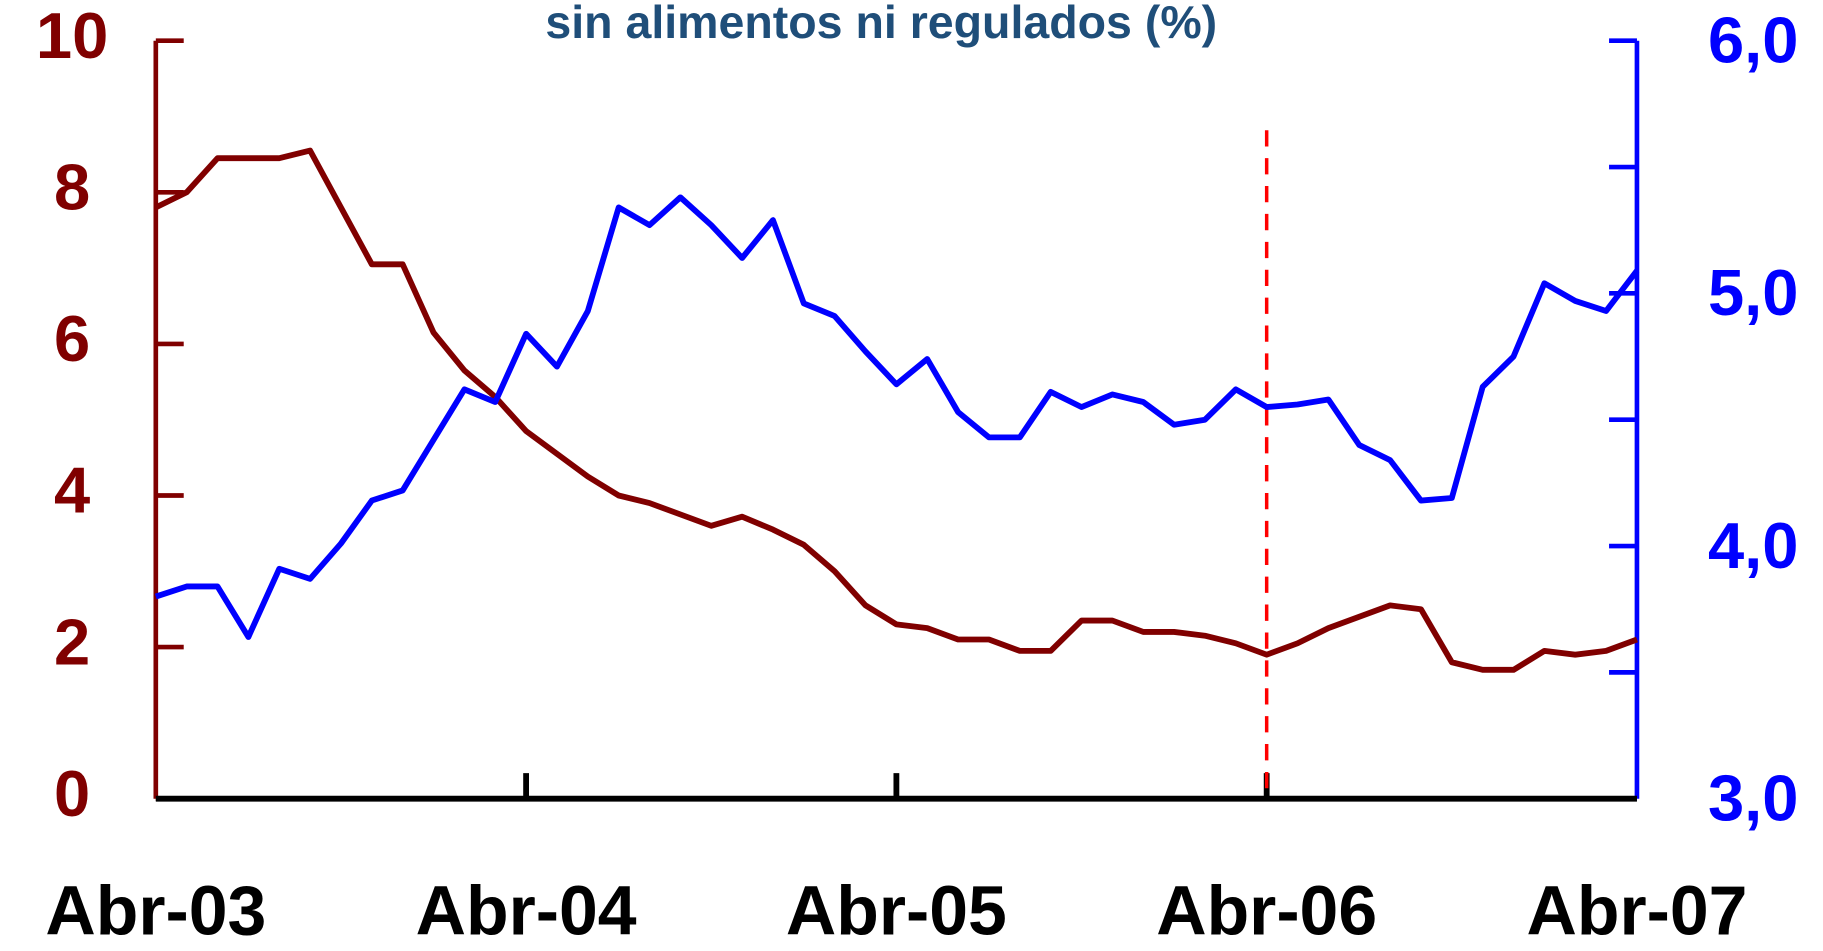  I want to click on y2-tick-label: 5,0, so click(1753, 292).